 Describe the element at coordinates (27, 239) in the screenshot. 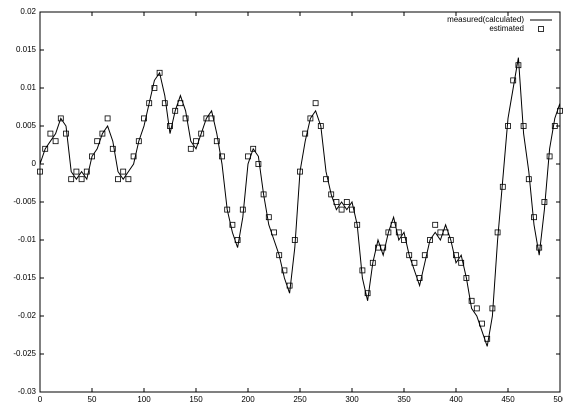

I see `y-tick-label: -0.01` at that location.